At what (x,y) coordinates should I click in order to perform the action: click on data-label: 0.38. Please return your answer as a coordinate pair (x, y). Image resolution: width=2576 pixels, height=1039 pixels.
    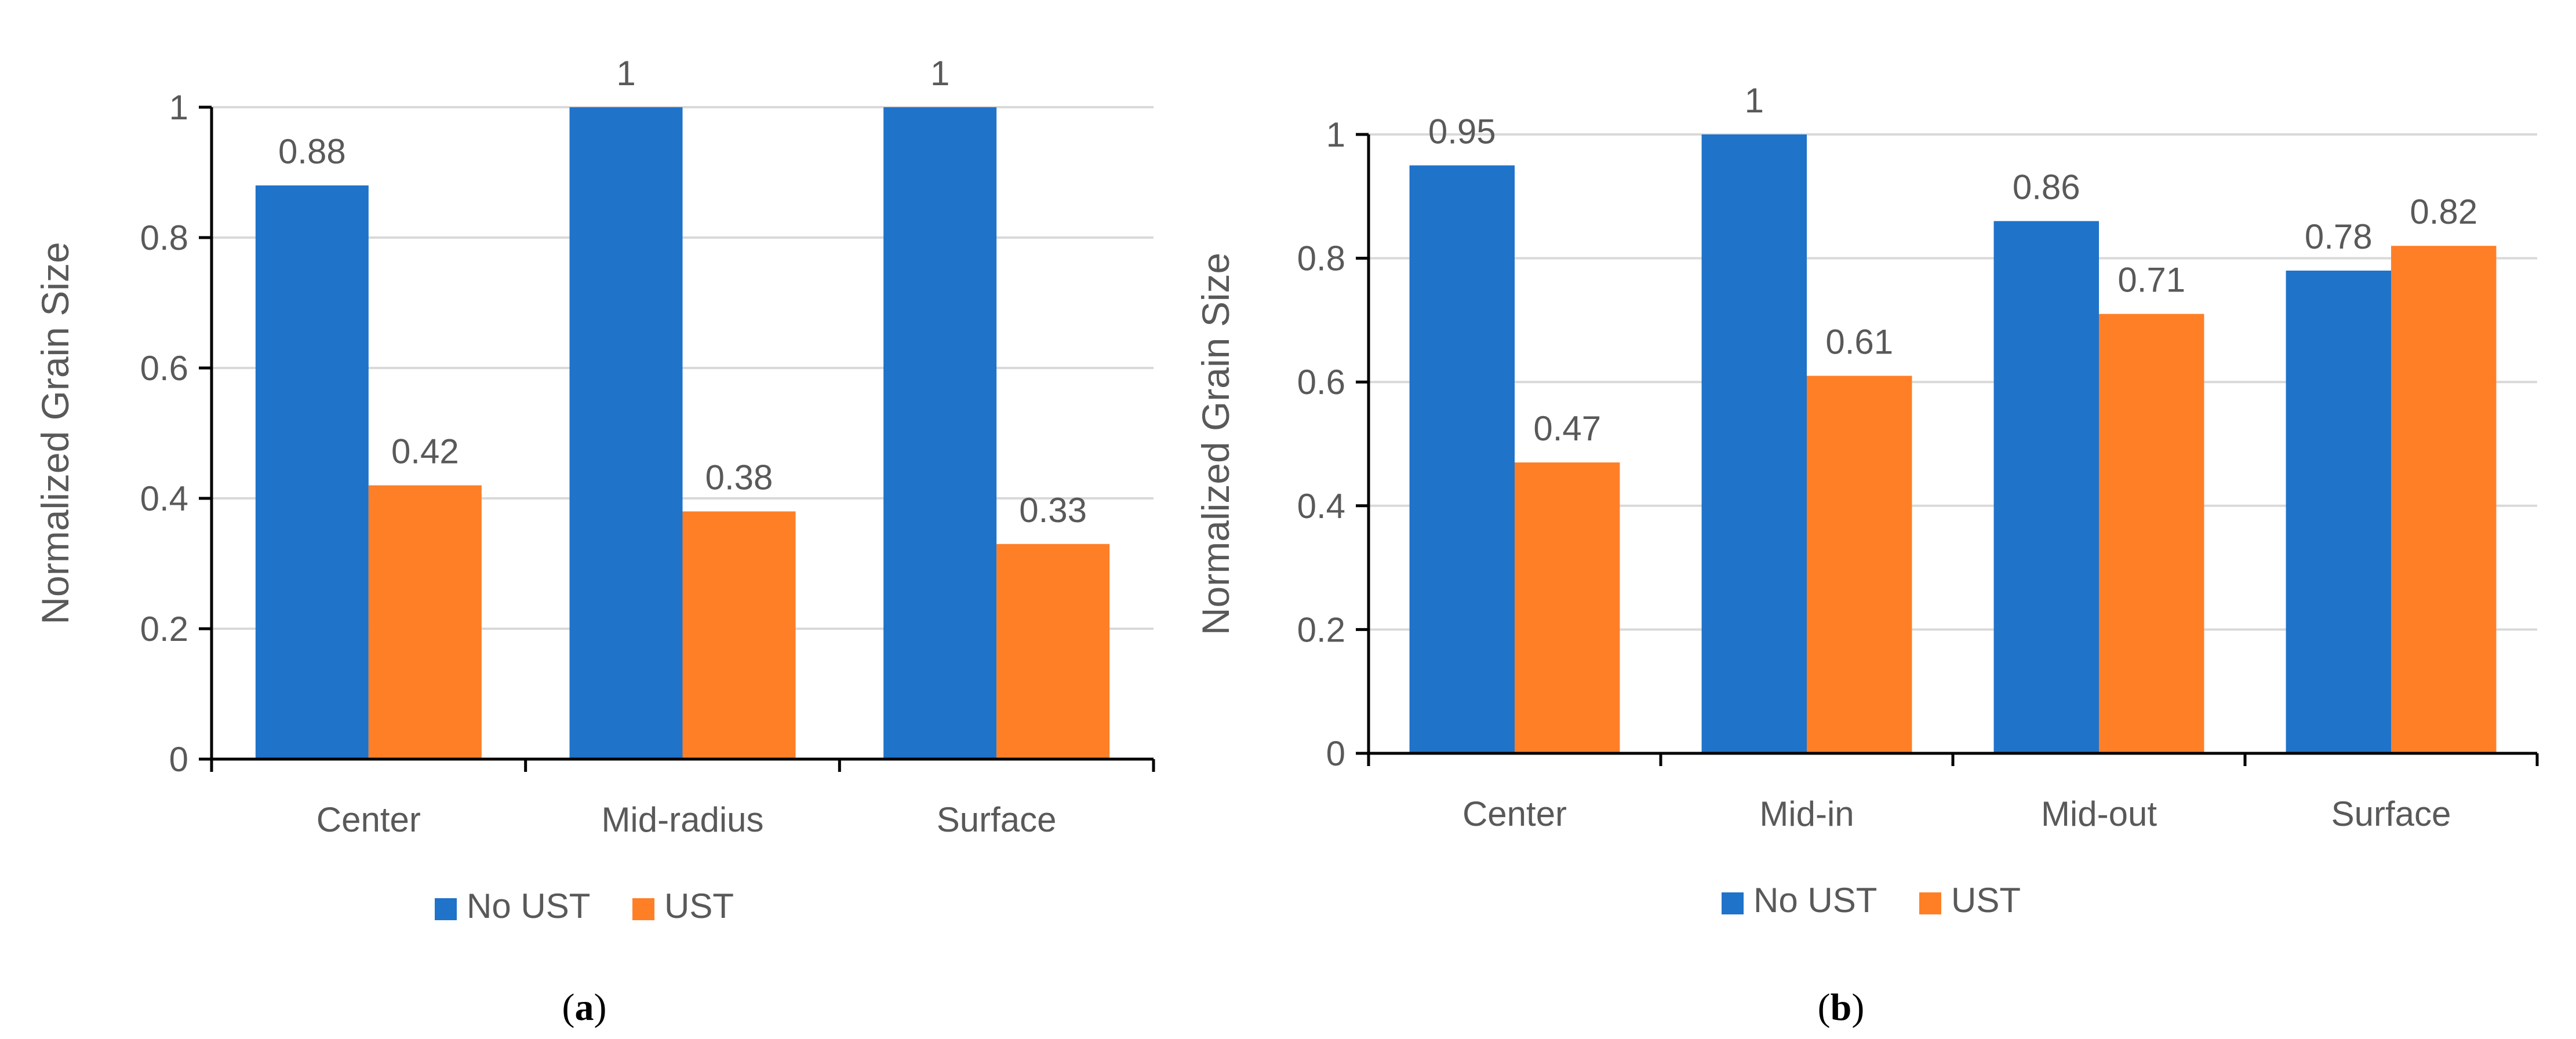
    Looking at the image, I should click on (739, 477).